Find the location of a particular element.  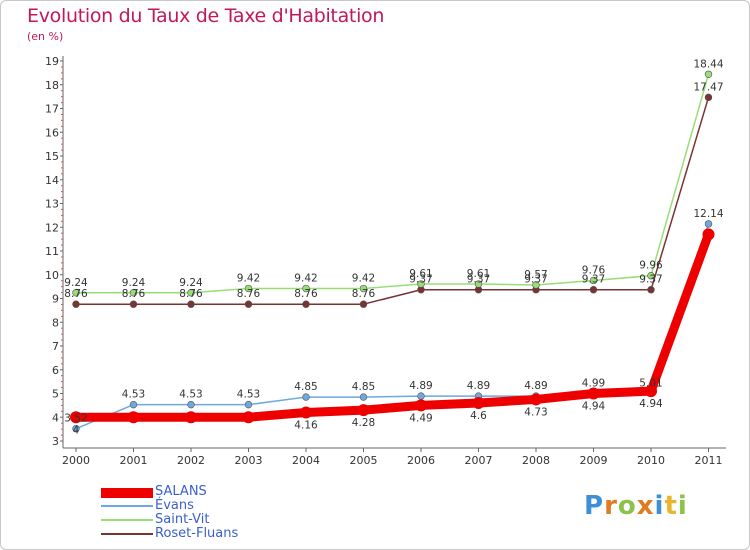

y-tick-label: 18 is located at coordinates (52, 85).